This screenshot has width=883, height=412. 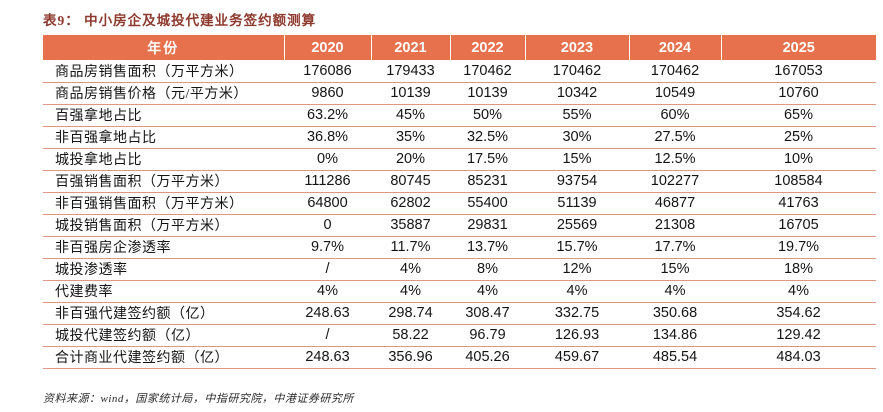 What do you see at coordinates (327, 247) in the screenshot?
I see `cell-value: 9.7%` at bounding box center [327, 247].